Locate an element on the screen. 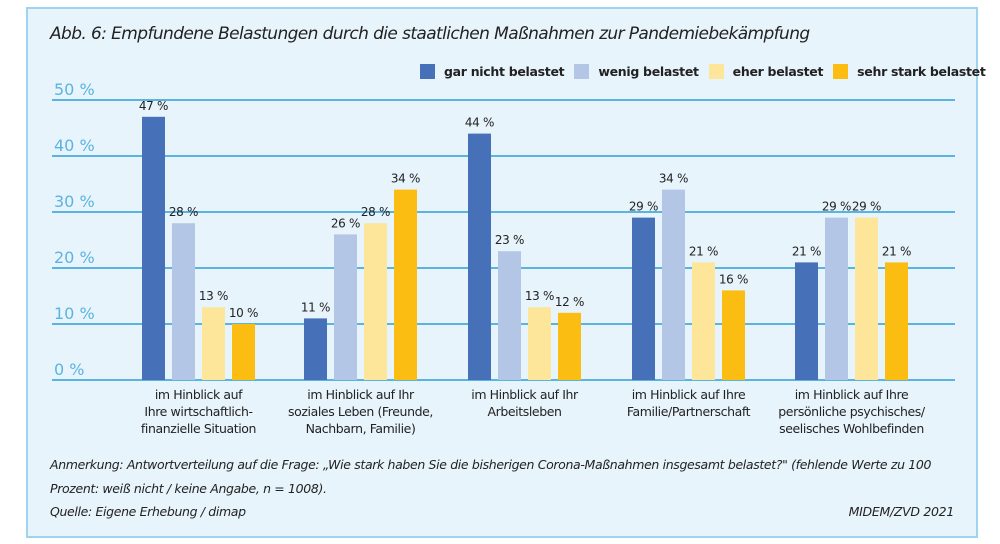 This screenshot has height=544, width=1000. x-tick-label: Ihre wirtschaftlich- is located at coordinates (198, 411).